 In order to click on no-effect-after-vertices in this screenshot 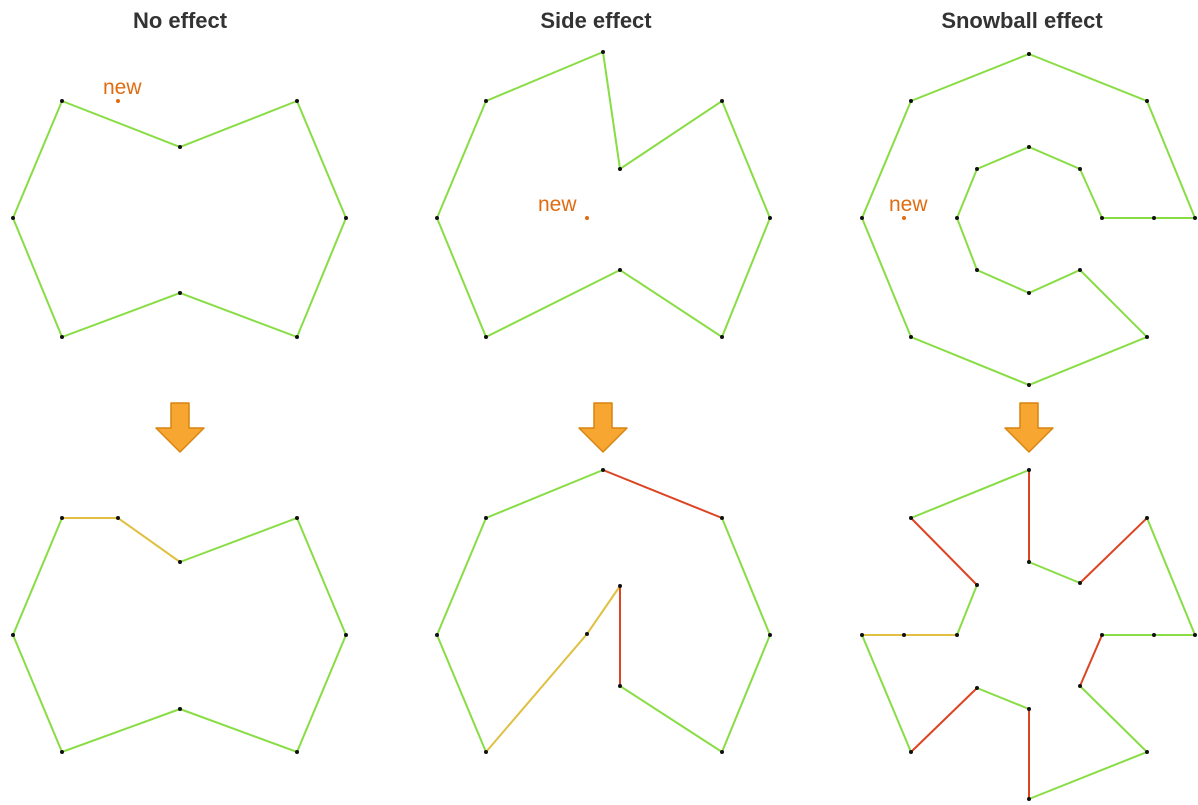, I will do `click(179, 635)`.